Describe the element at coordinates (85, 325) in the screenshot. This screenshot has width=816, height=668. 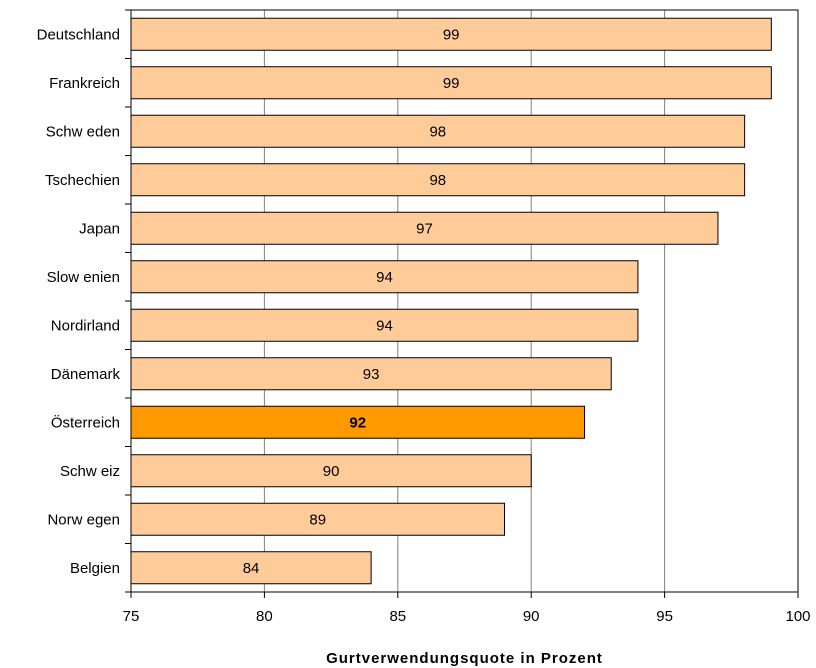
I see `category-label: Nordirland` at that location.